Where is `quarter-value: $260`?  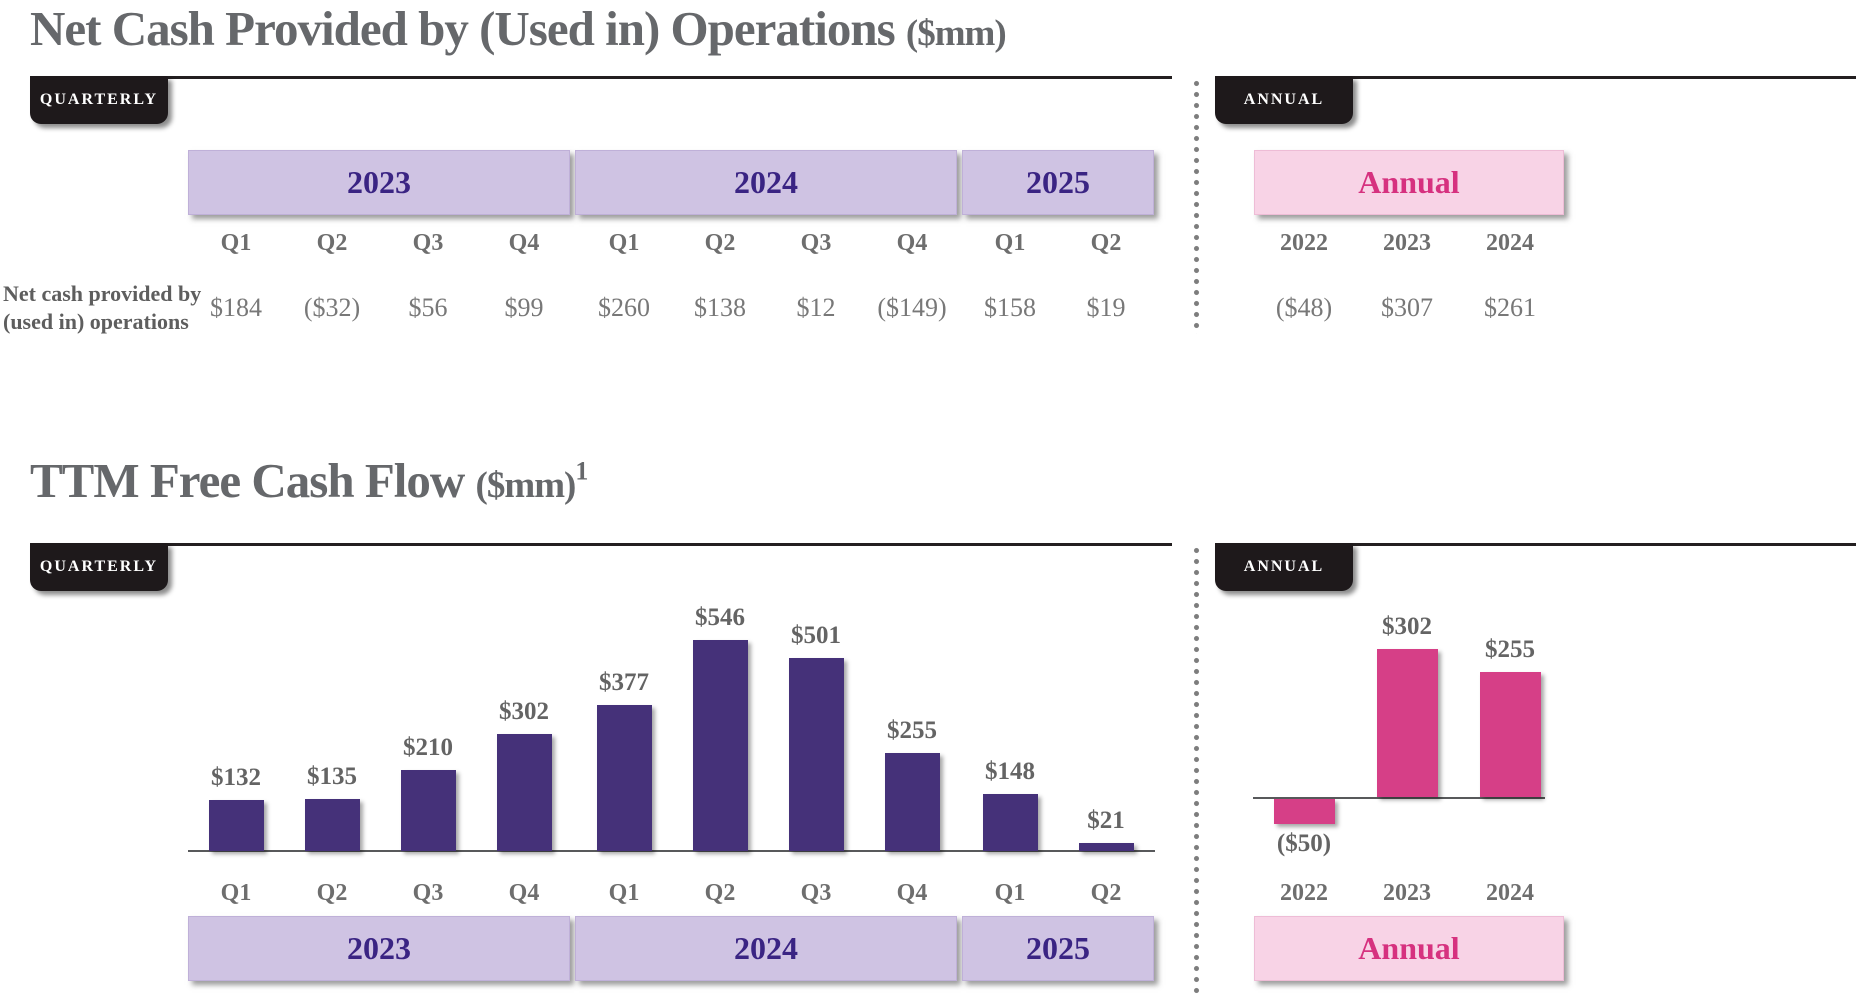 quarter-value: $260 is located at coordinates (624, 307).